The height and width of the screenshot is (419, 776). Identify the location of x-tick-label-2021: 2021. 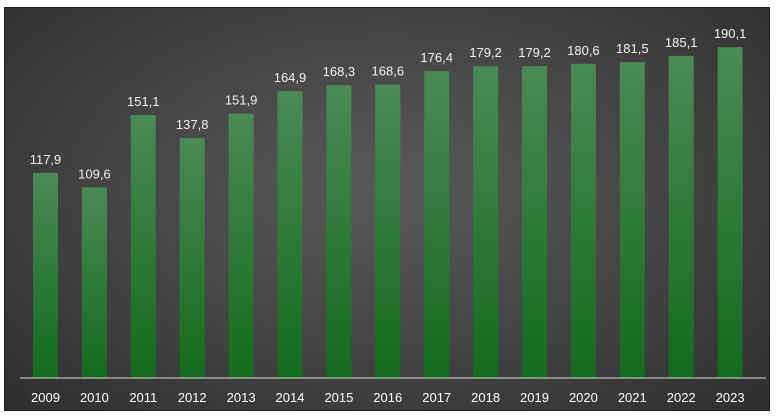
(632, 397).